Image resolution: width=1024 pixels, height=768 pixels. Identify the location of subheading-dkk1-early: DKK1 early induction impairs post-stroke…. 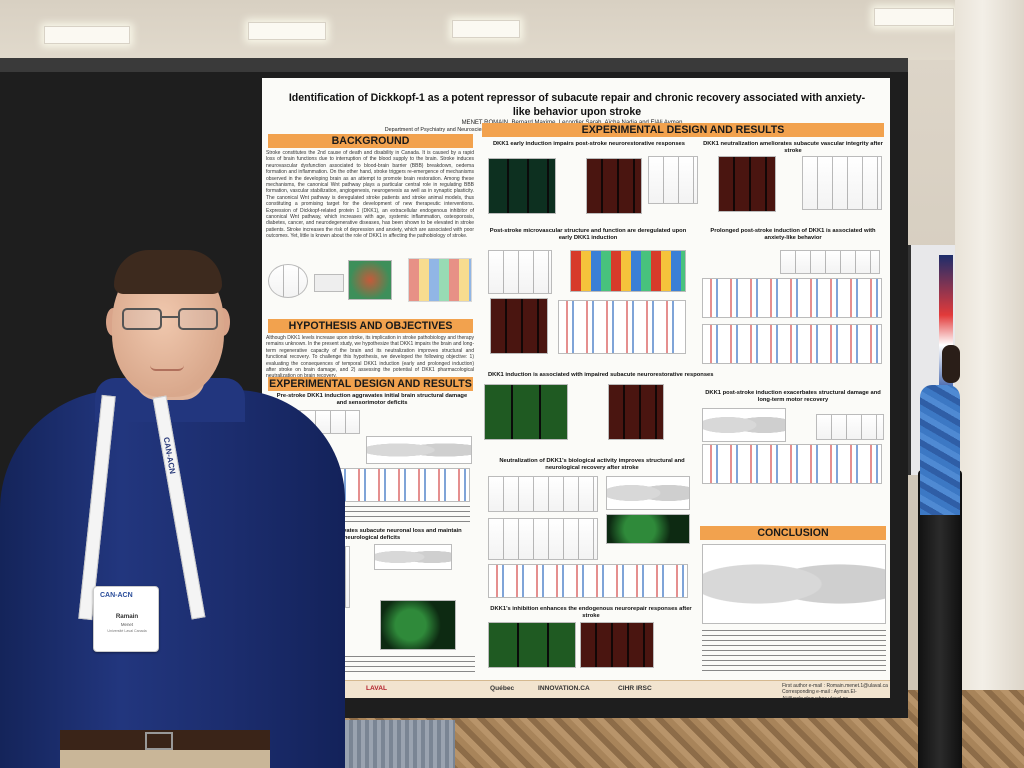
(589, 144).